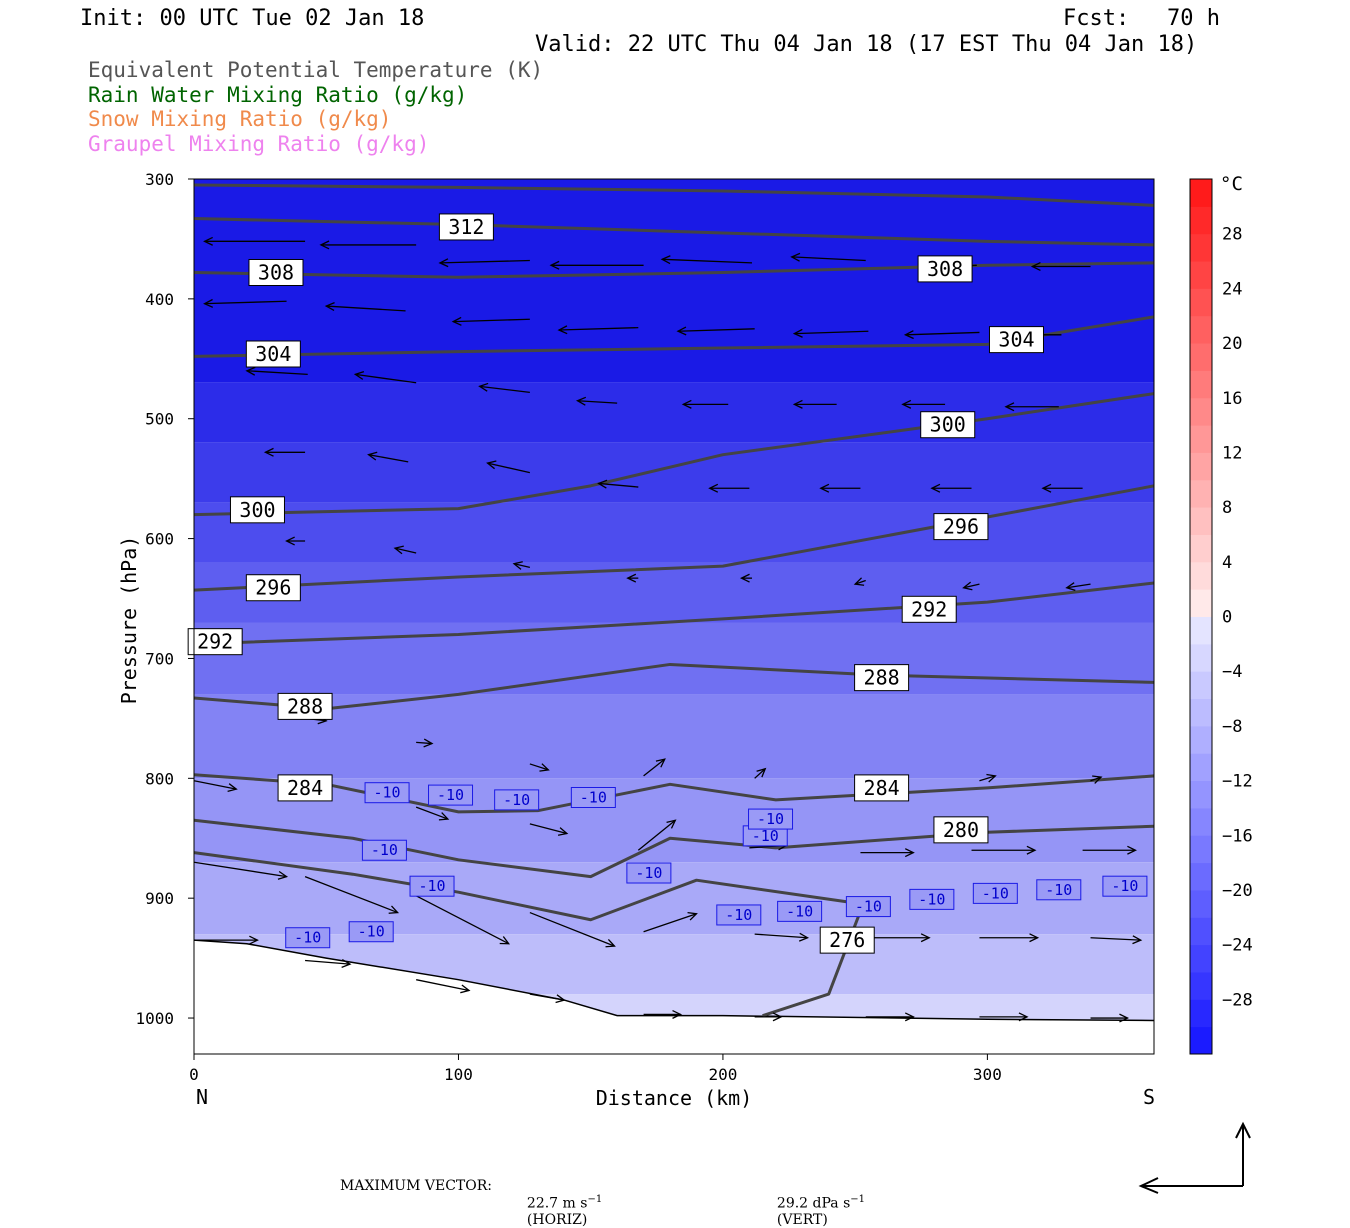 This screenshot has width=1350, height=1228. What do you see at coordinates (1231, 184) in the screenshot?
I see `colorbar-unit: °C` at bounding box center [1231, 184].